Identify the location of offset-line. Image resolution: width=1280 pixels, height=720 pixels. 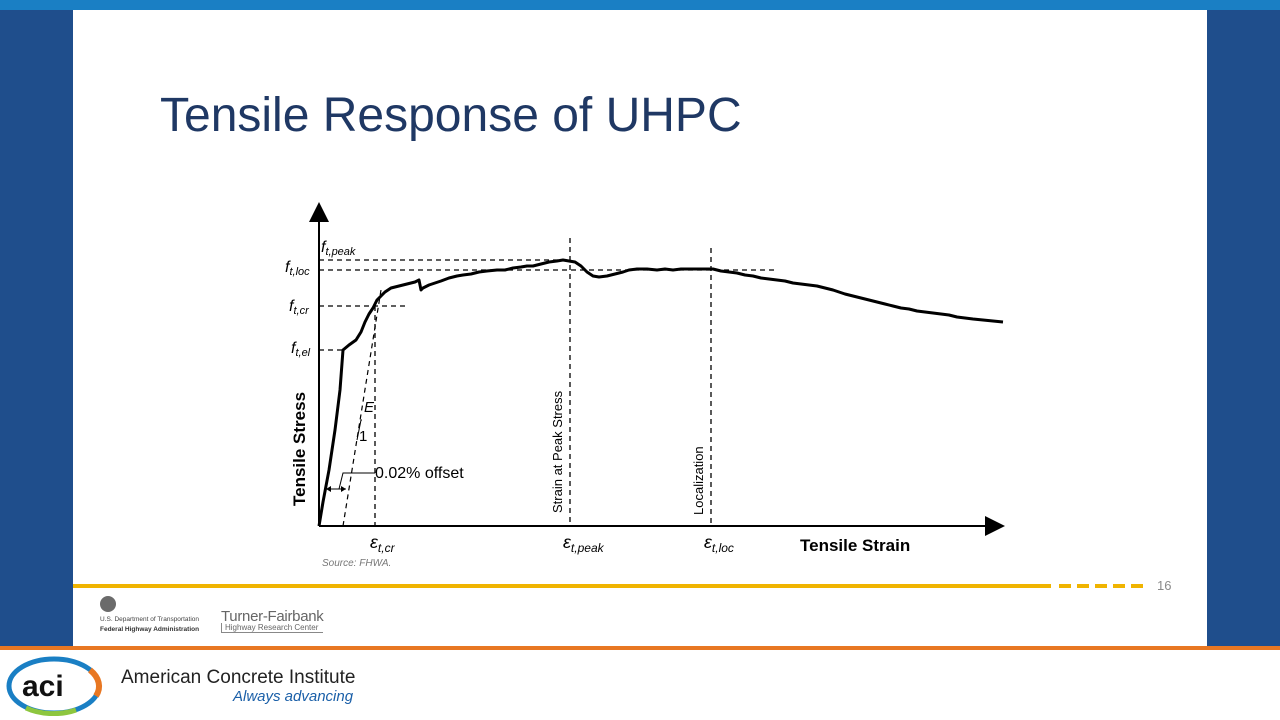
(362, 408).